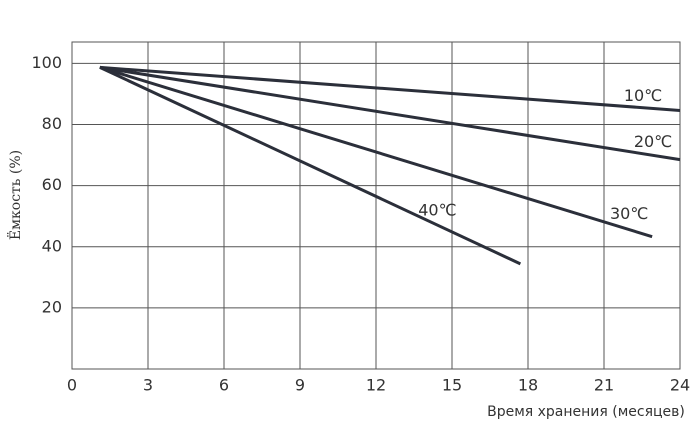 This screenshot has width=697, height=428. I want to click on x-tick-label: 24, so click(680, 385).